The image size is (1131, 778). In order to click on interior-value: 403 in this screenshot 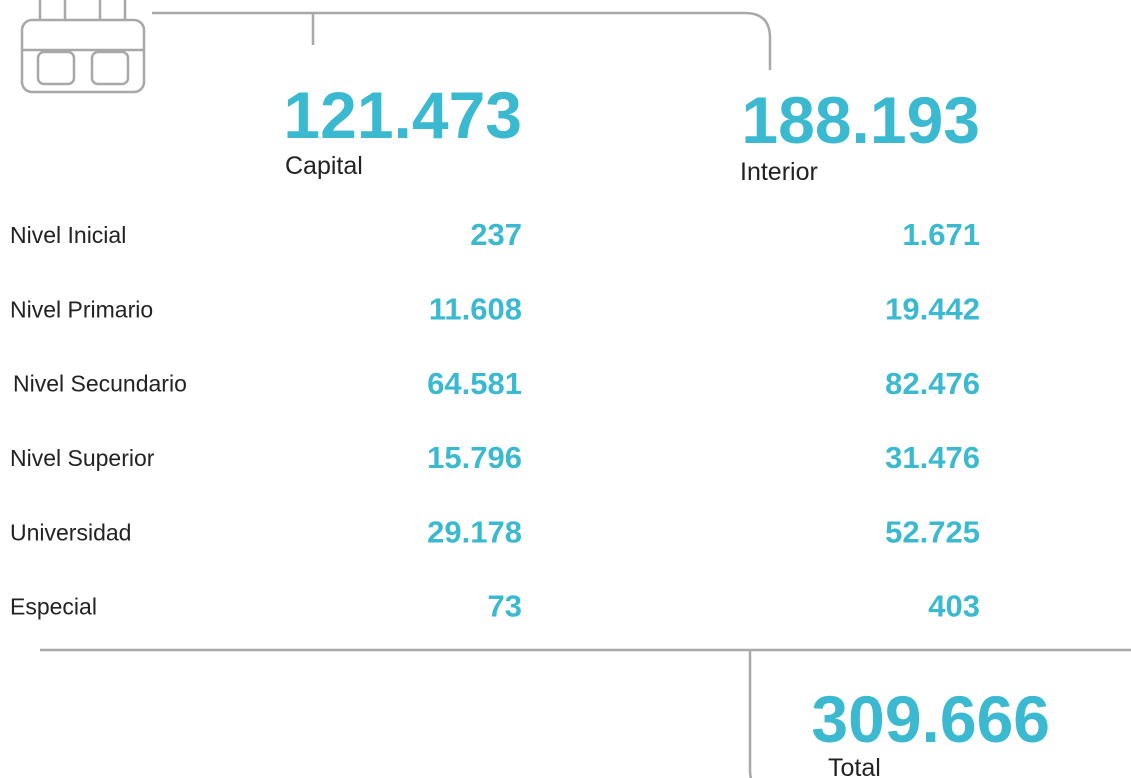, I will do `click(954, 606)`.